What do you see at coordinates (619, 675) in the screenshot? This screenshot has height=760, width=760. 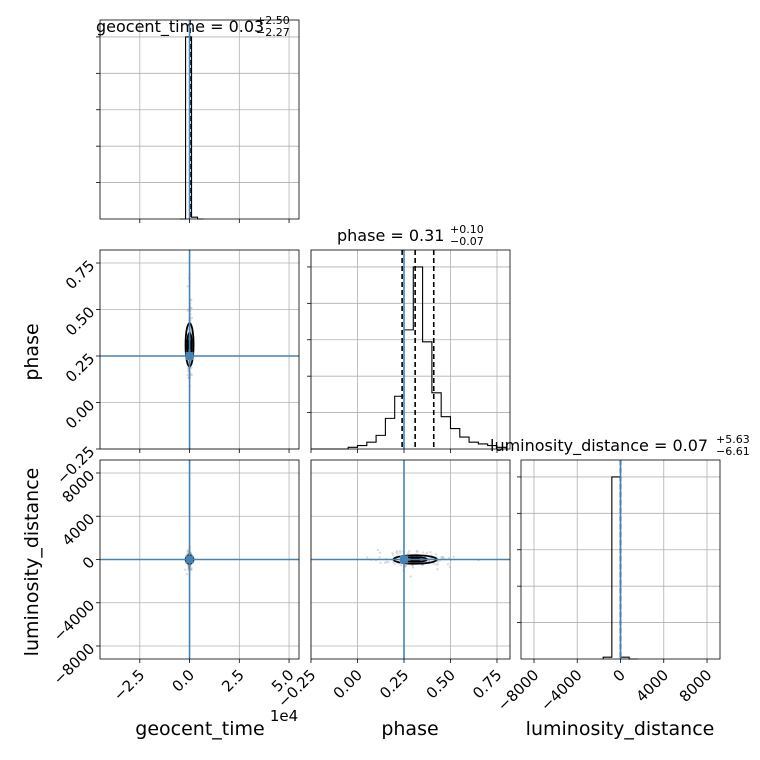 I see `xtick-label: 0` at bounding box center [619, 675].